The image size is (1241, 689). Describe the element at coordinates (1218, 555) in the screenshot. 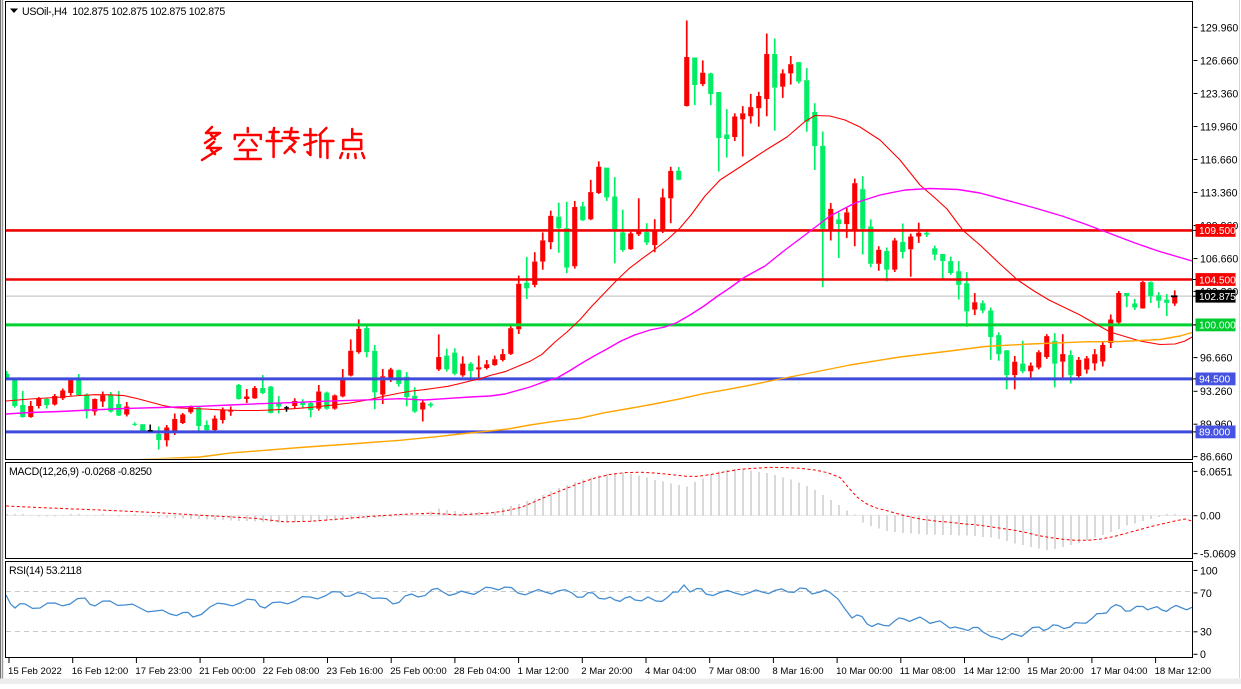

I see `svg-text: -5.0609` at that location.